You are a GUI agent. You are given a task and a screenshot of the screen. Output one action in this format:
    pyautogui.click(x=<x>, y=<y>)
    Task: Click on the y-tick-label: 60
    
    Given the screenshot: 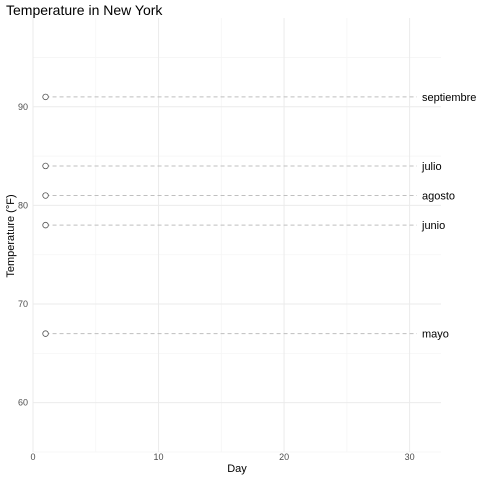 What is the action you would take?
    pyautogui.click(x=23, y=403)
    